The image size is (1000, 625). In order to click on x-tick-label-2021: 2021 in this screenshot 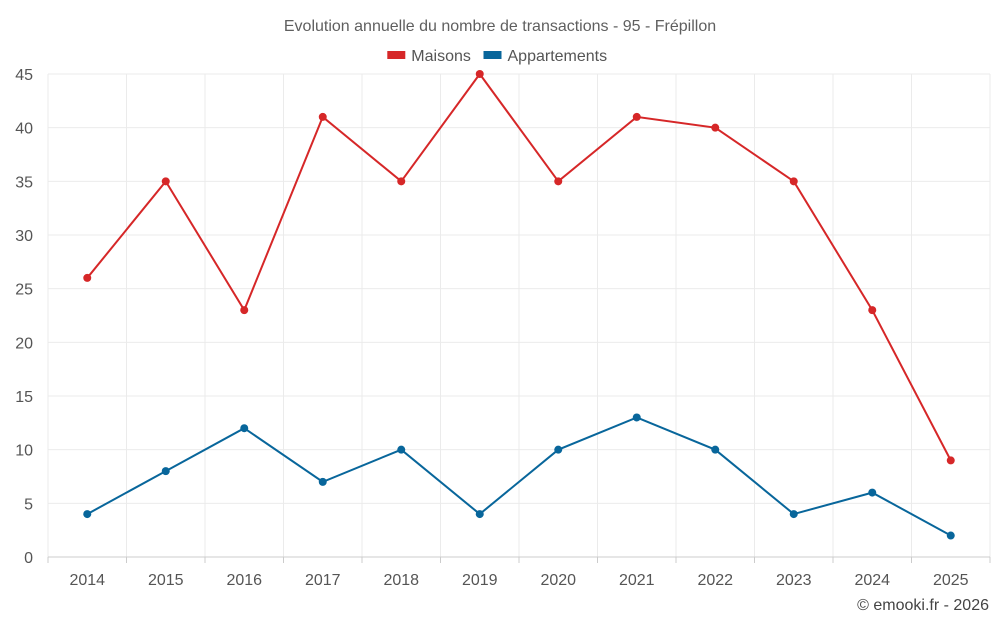, I will do `click(637, 580)`.